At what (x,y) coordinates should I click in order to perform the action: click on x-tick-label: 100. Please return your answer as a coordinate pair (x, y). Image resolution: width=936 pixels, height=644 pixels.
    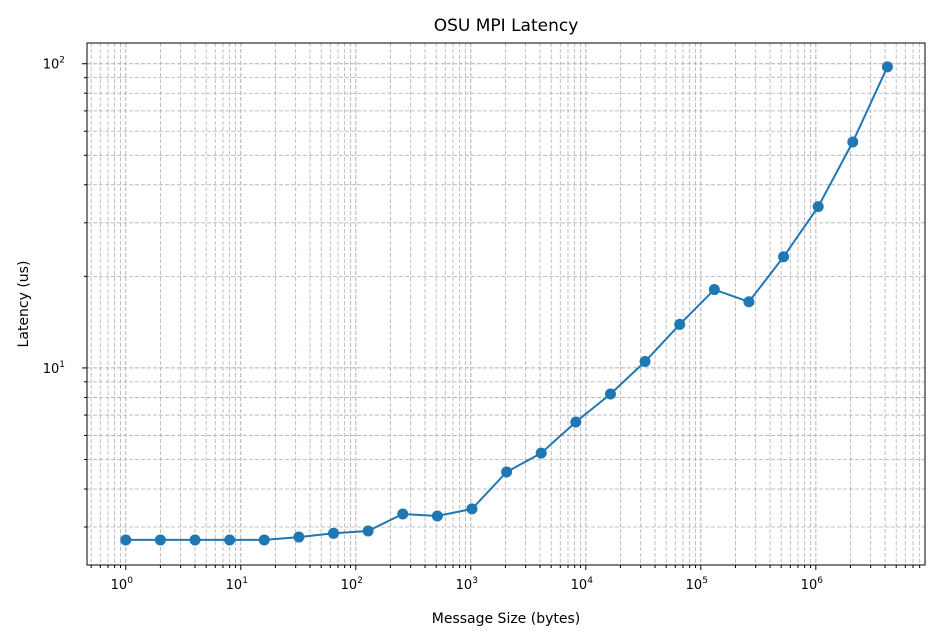
    Looking at the image, I should click on (122, 584).